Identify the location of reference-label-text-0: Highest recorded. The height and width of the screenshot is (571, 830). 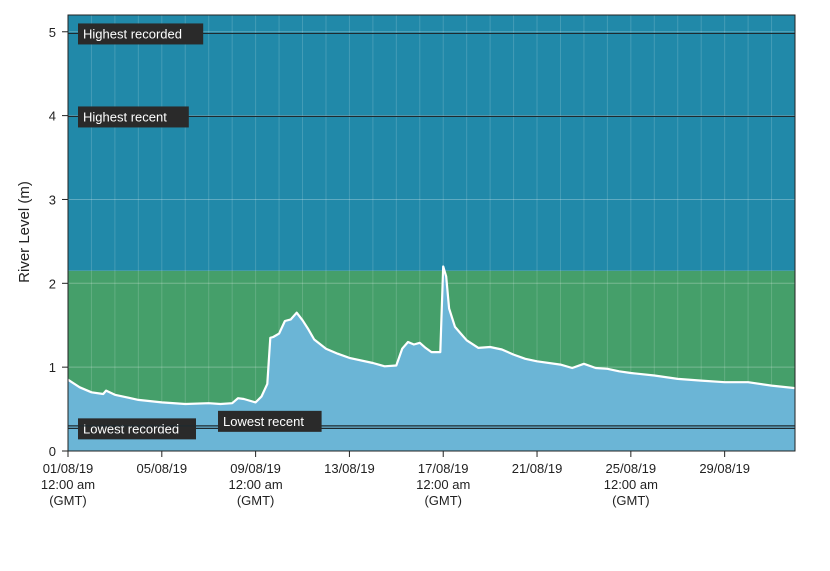
(132, 33).